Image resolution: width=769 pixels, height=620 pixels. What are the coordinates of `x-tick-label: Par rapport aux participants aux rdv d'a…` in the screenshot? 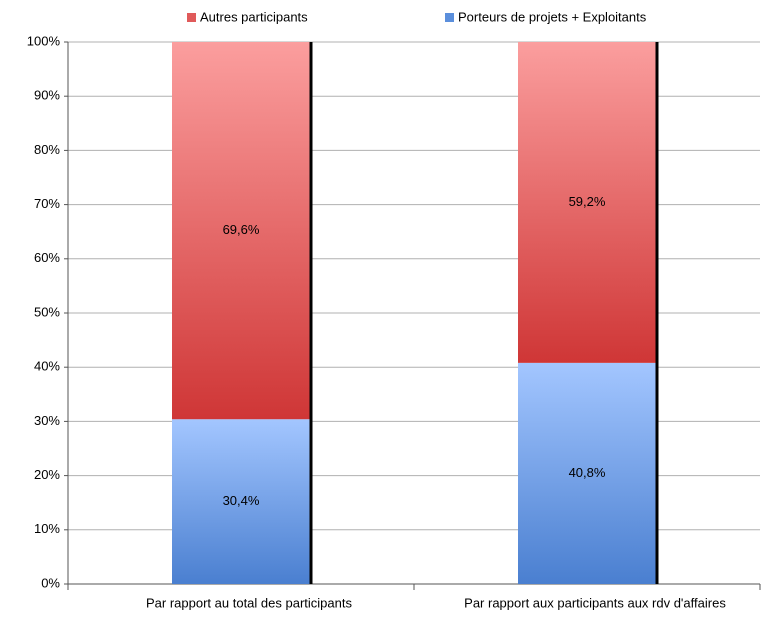 It's located at (595, 602).